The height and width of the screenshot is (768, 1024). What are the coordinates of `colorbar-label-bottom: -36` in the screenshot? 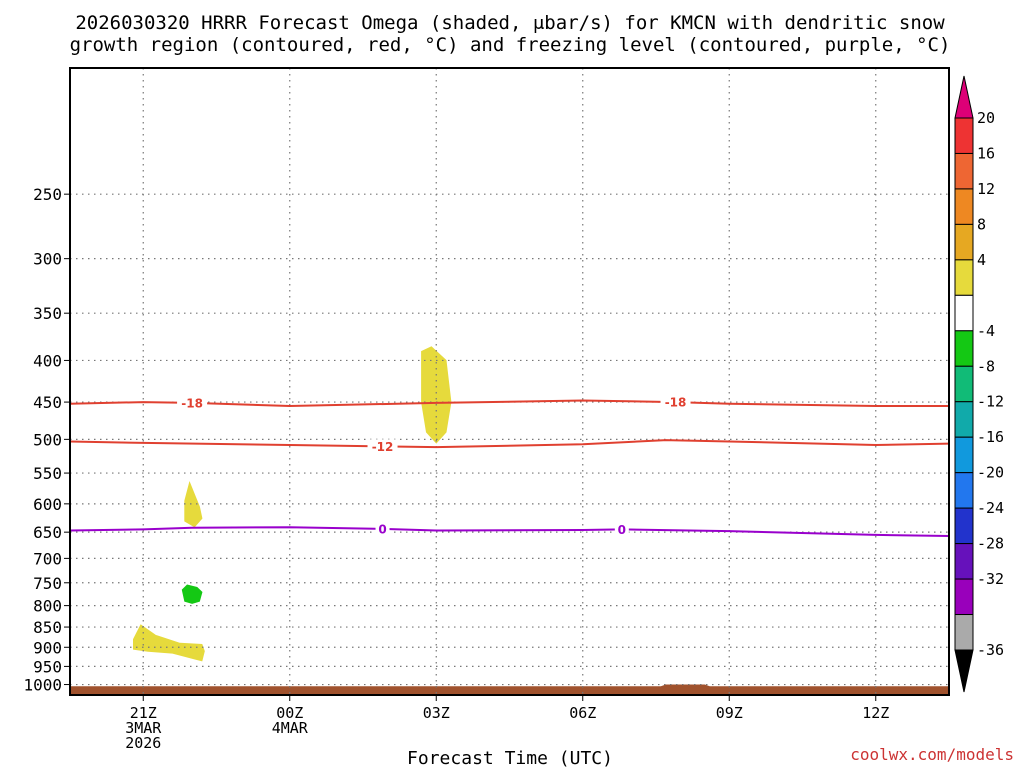 It's located at (990, 650).